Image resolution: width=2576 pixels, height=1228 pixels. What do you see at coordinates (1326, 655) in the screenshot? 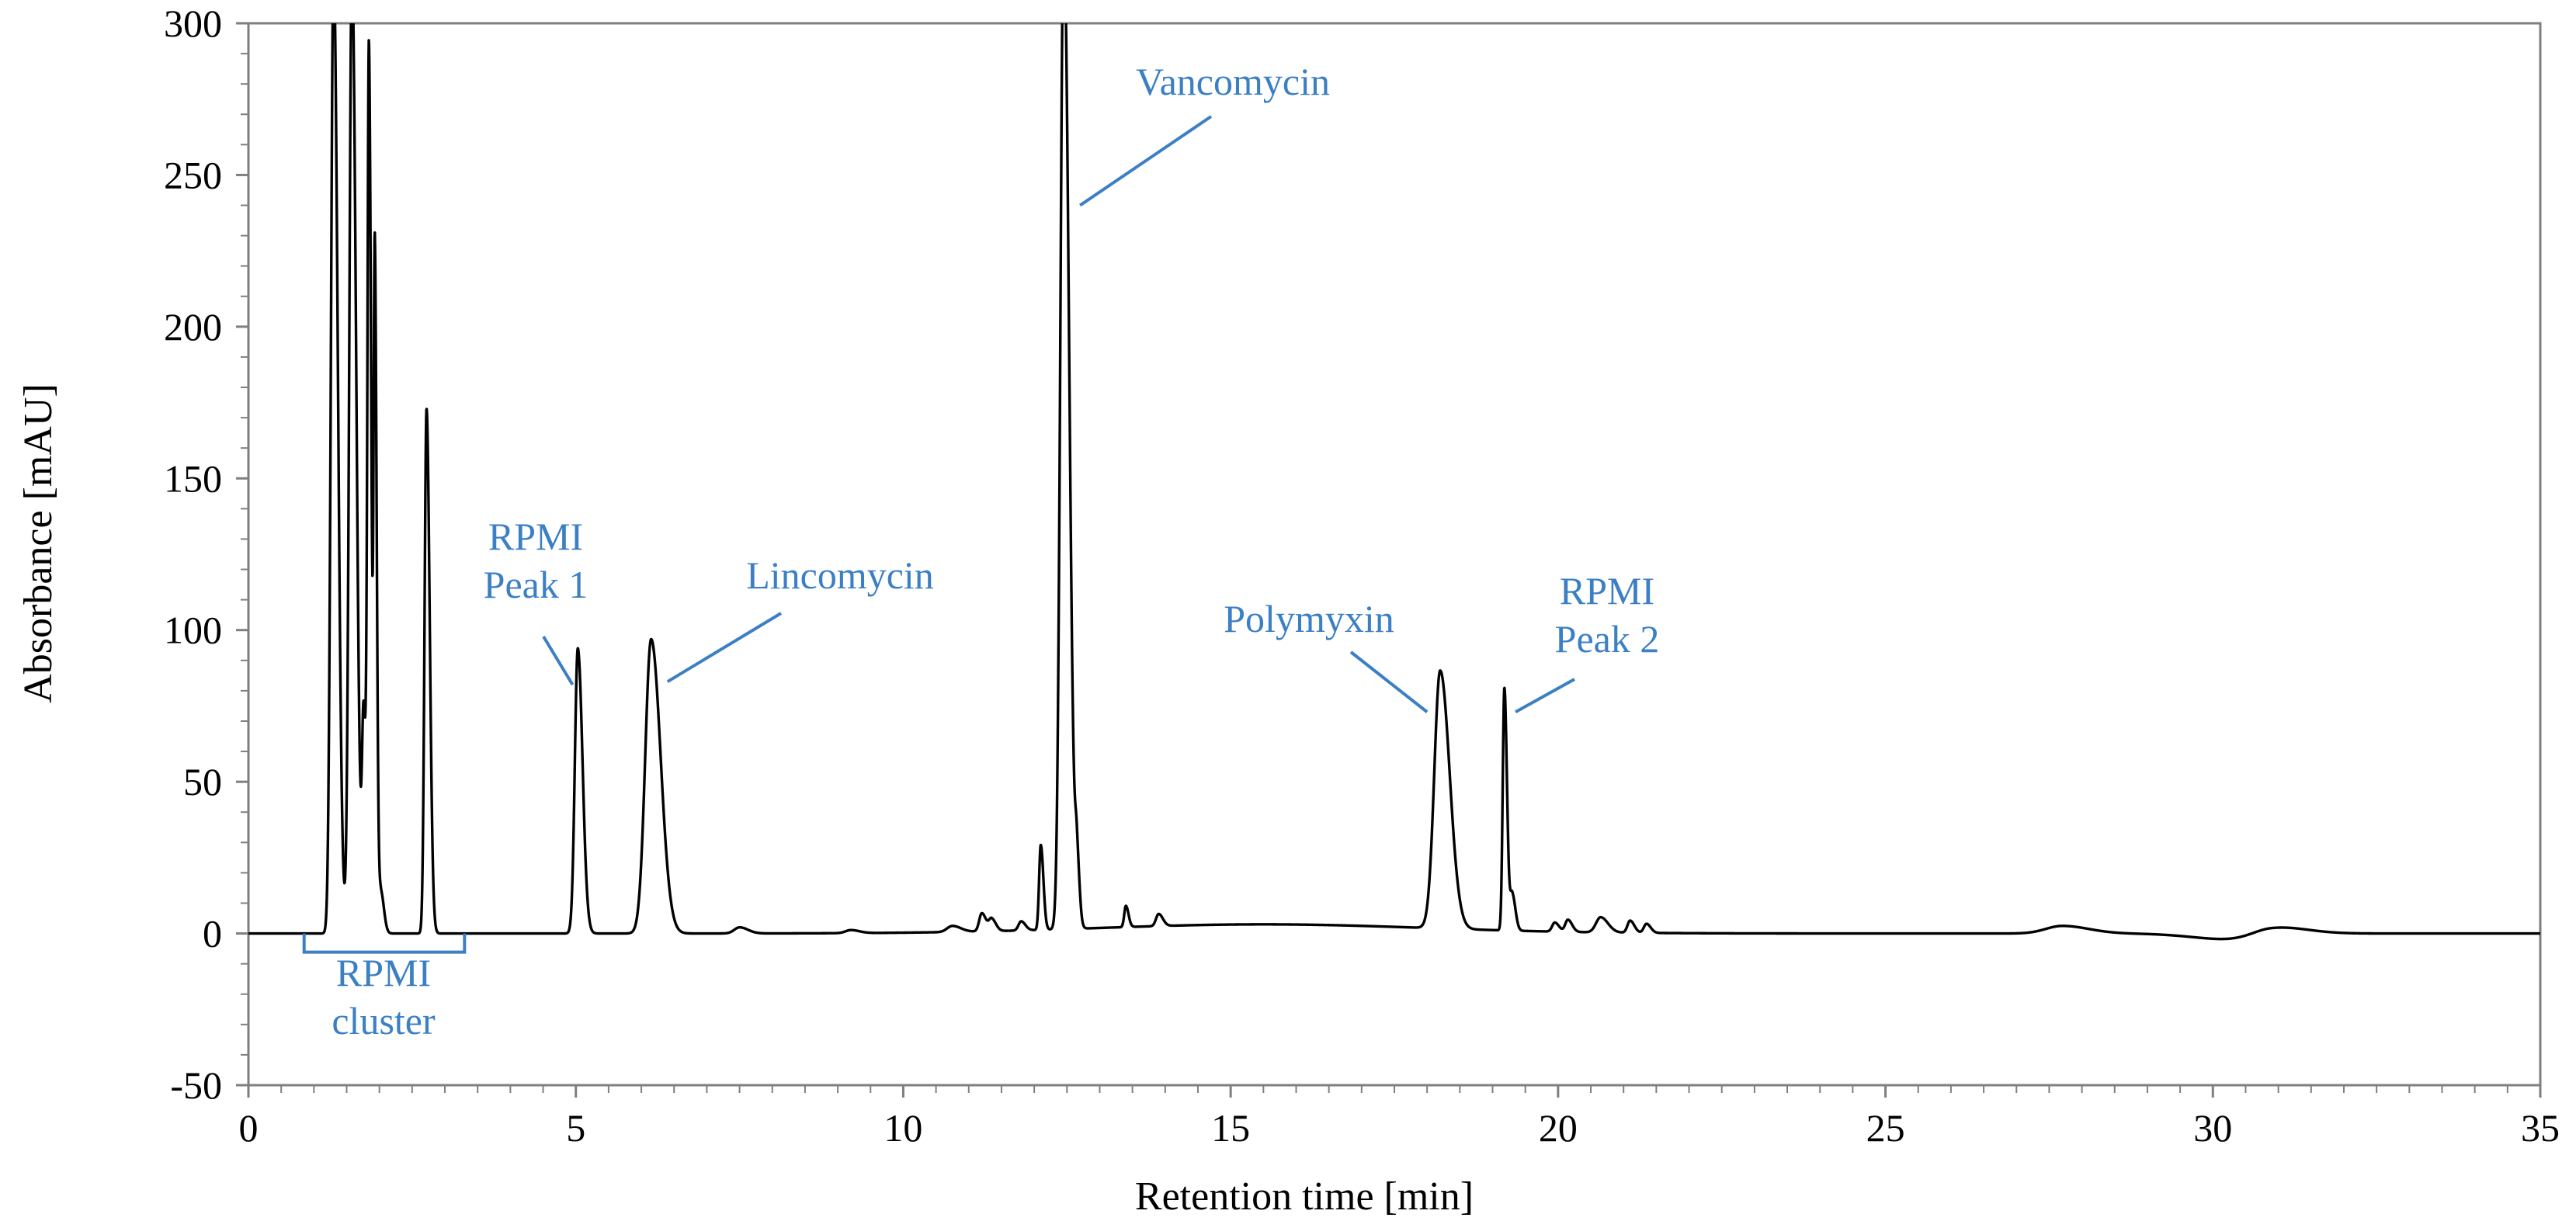
I see `annotation-polymyxin: Polymyxin` at bounding box center [1326, 655].